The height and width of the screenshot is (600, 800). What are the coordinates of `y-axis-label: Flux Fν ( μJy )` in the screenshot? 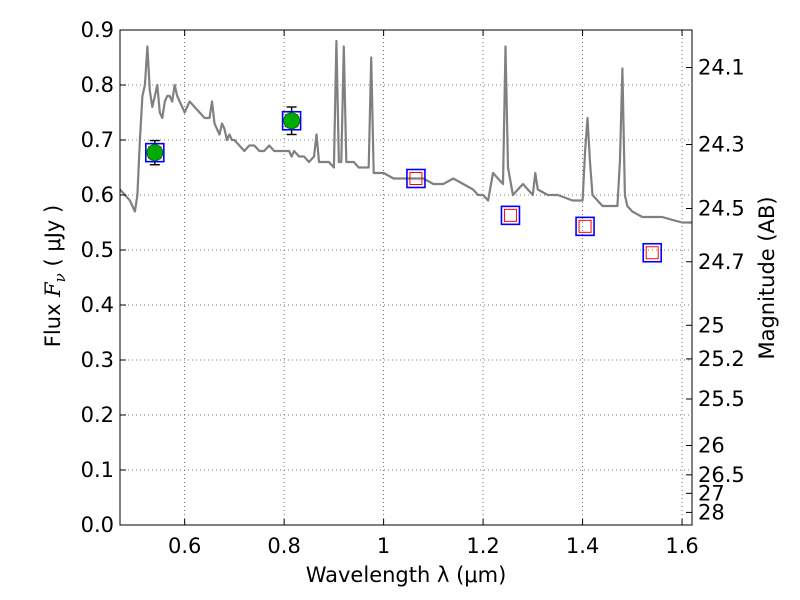 It's located at (55, 276).